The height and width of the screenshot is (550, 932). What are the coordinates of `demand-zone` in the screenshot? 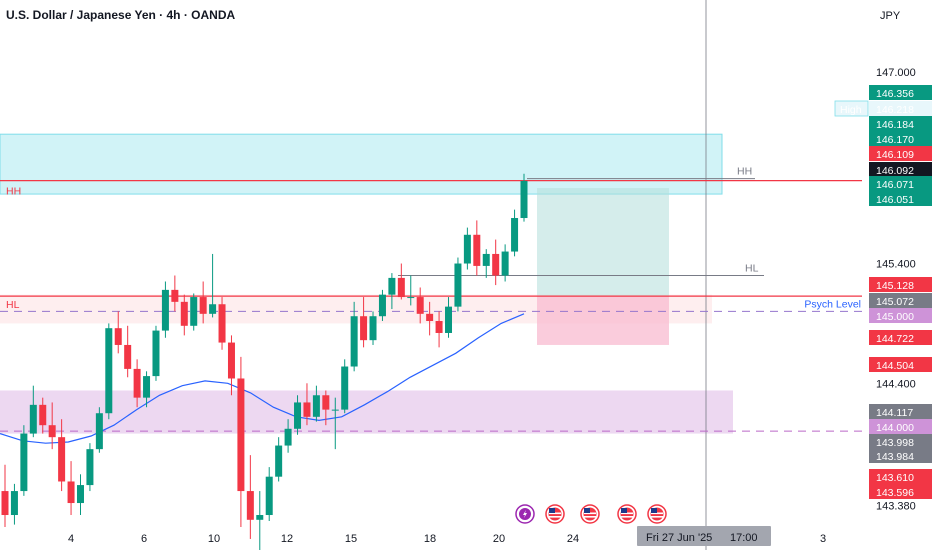 It's located at (366, 412).